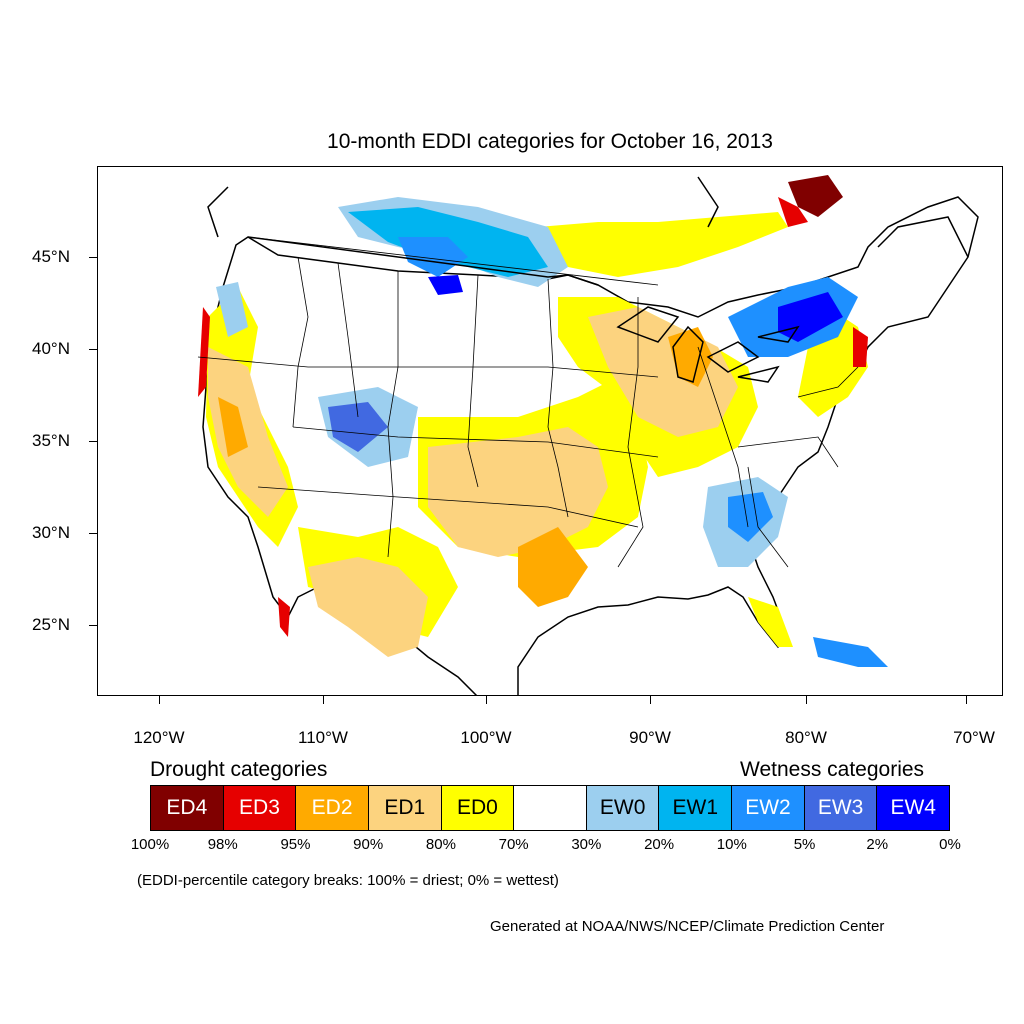 This screenshot has width=1024, height=1024. Describe the element at coordinates (731, 844) in the screenshot. I see `percent-break-label: 10%` at that location.